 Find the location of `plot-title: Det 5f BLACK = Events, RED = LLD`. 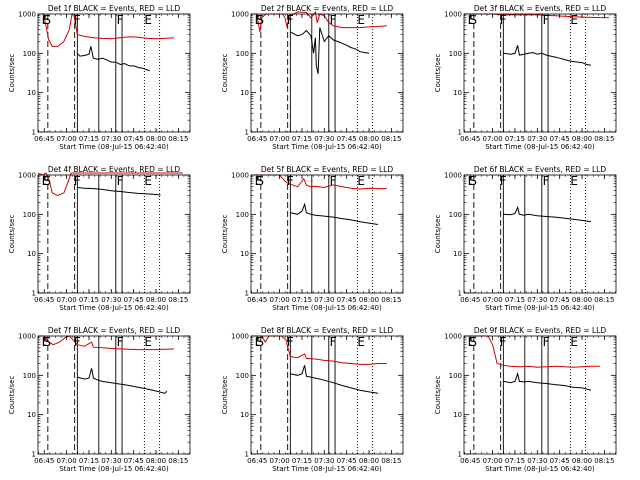

plot-title: Det 5f BLACK = Events, RED = LLD is located at coordinates (327, 169).